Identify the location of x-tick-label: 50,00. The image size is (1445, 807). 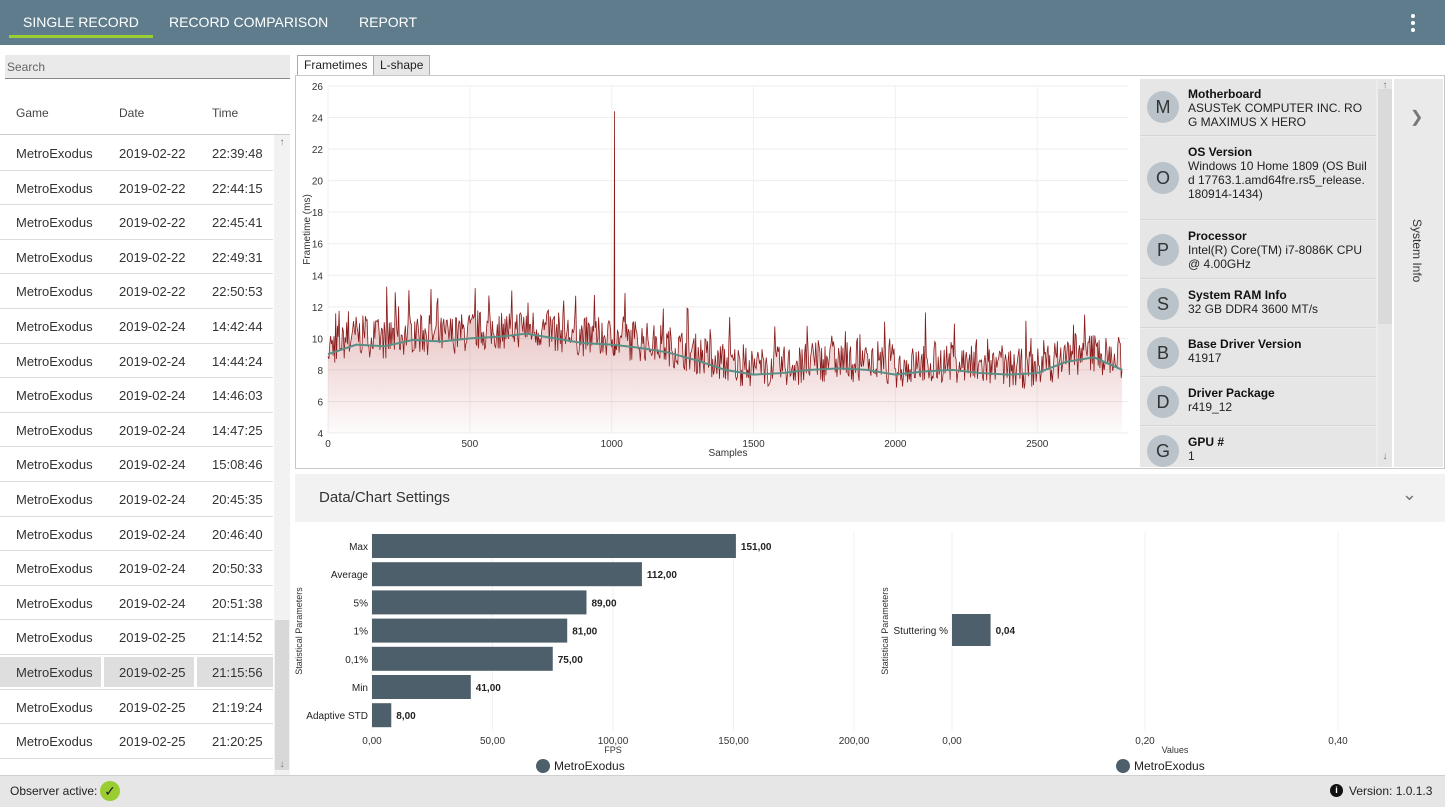
(492, 741).